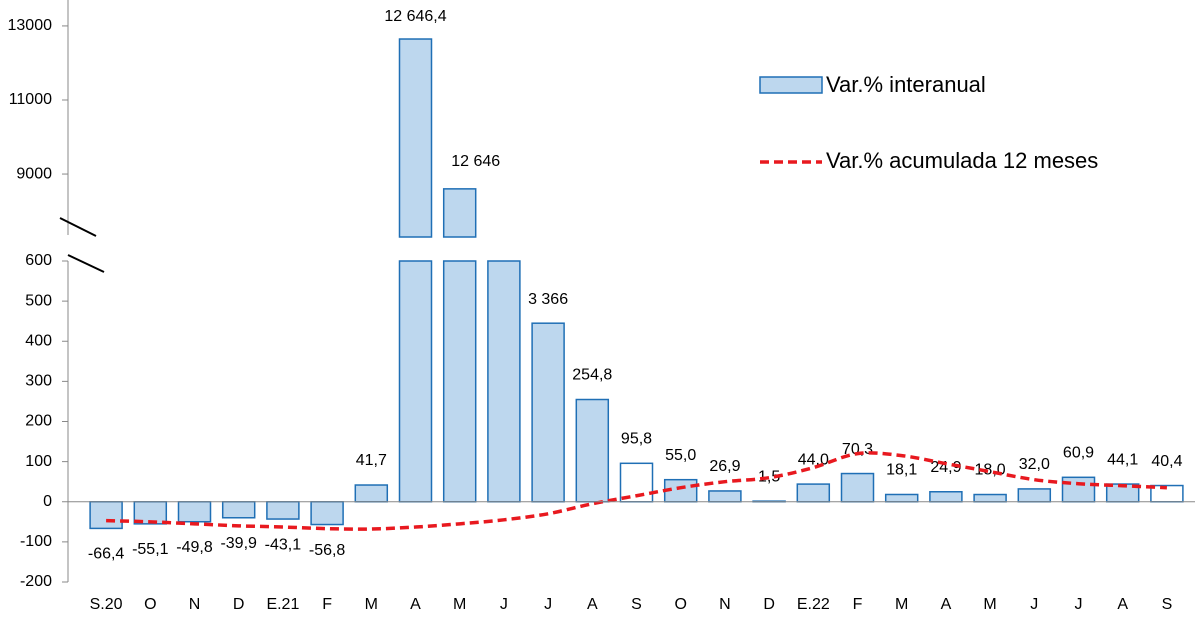 The height and width of the screenshot is (629, 1203). Describe the element at coordinates (548, 299) in the screenshot. I see `value-label: 3 366` at that location.